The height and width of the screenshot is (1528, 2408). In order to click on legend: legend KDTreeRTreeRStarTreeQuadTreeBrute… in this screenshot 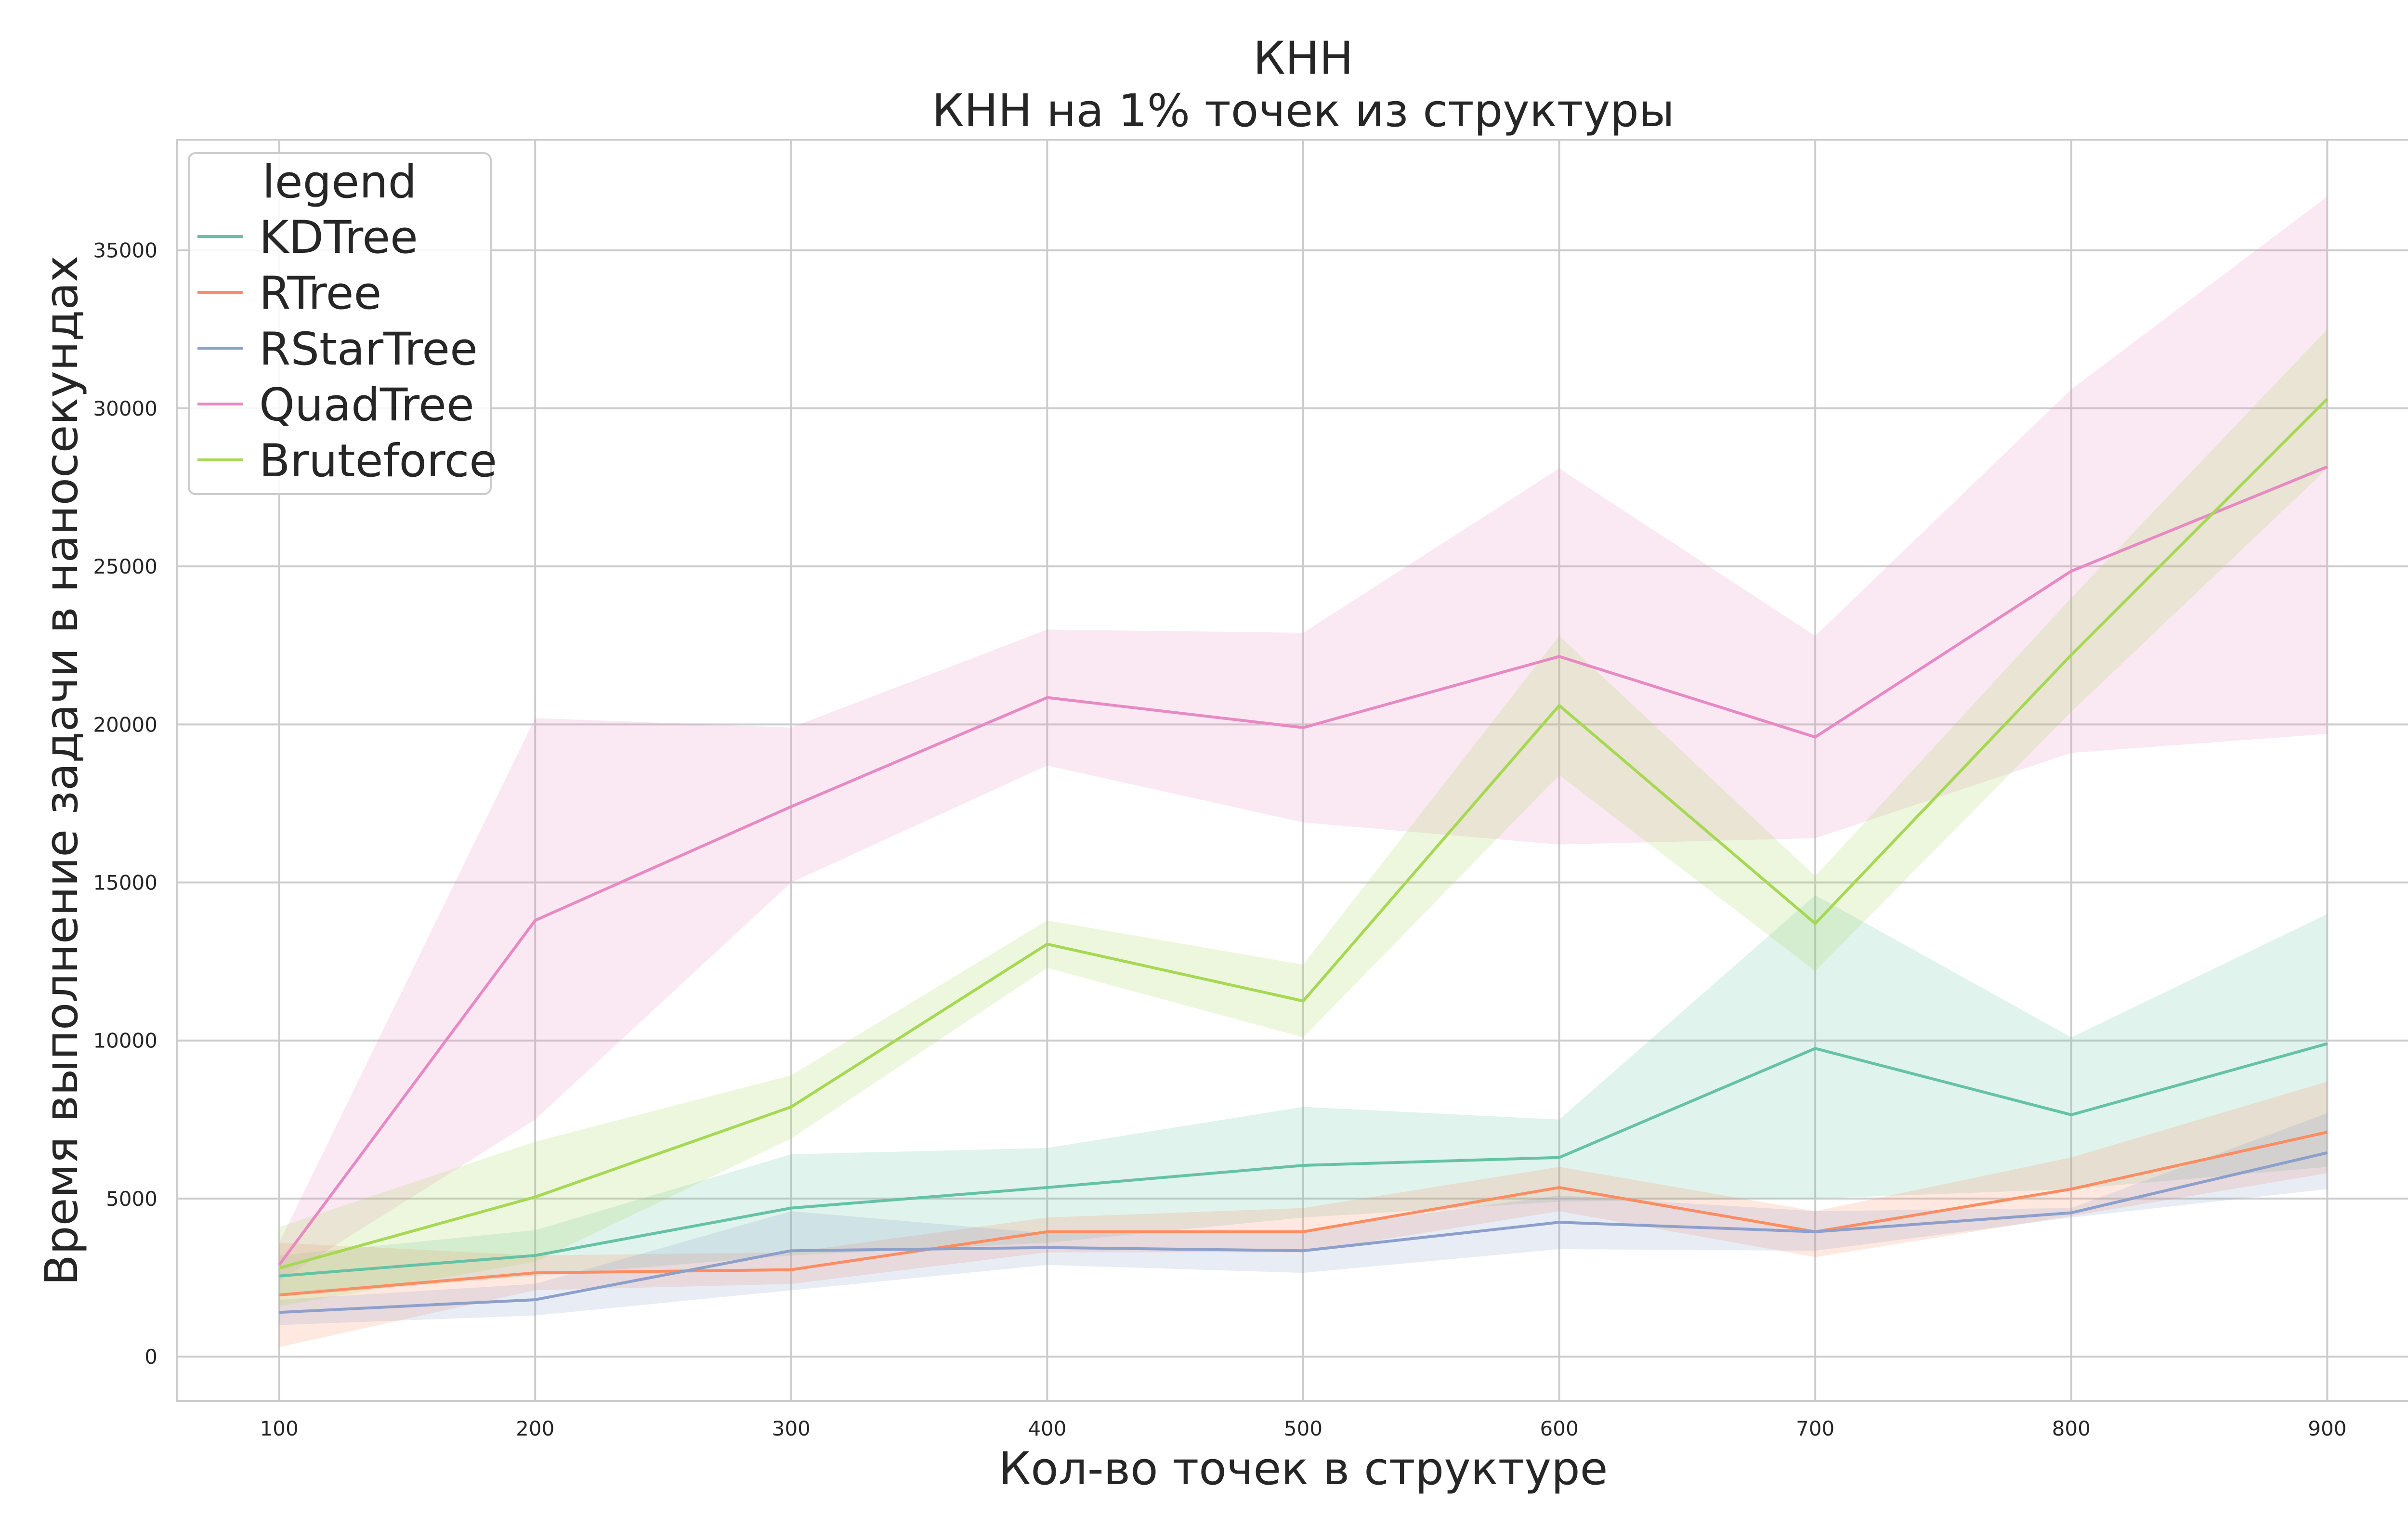, I will do `click(342, 323)`.